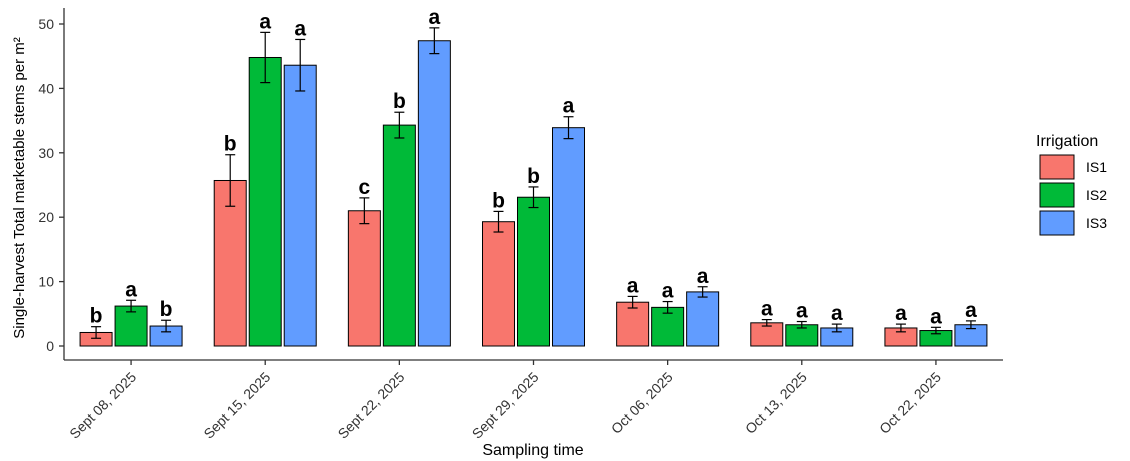  What do you see at coordinates (1096, 223) in the screenshot?
I see `legend-label-is3: IS3` at bounding box center [1096, 223].